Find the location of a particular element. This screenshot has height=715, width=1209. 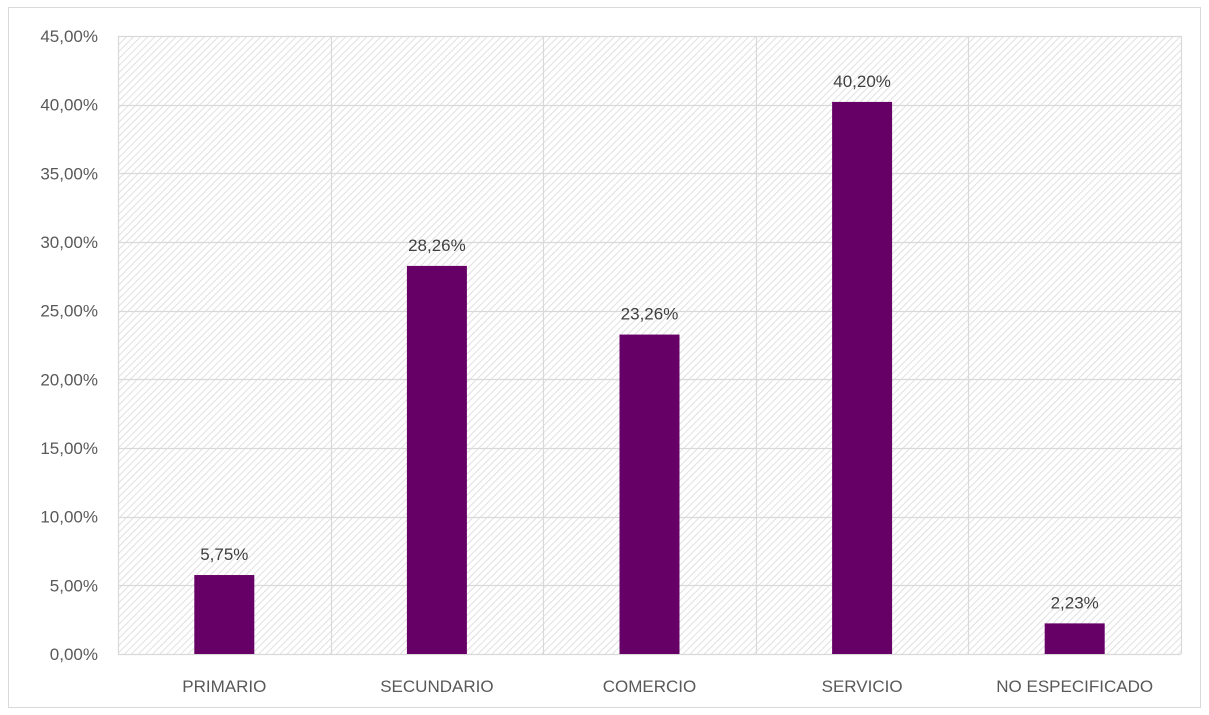

data-label: 5,75% is located at coordinates (224, 554).